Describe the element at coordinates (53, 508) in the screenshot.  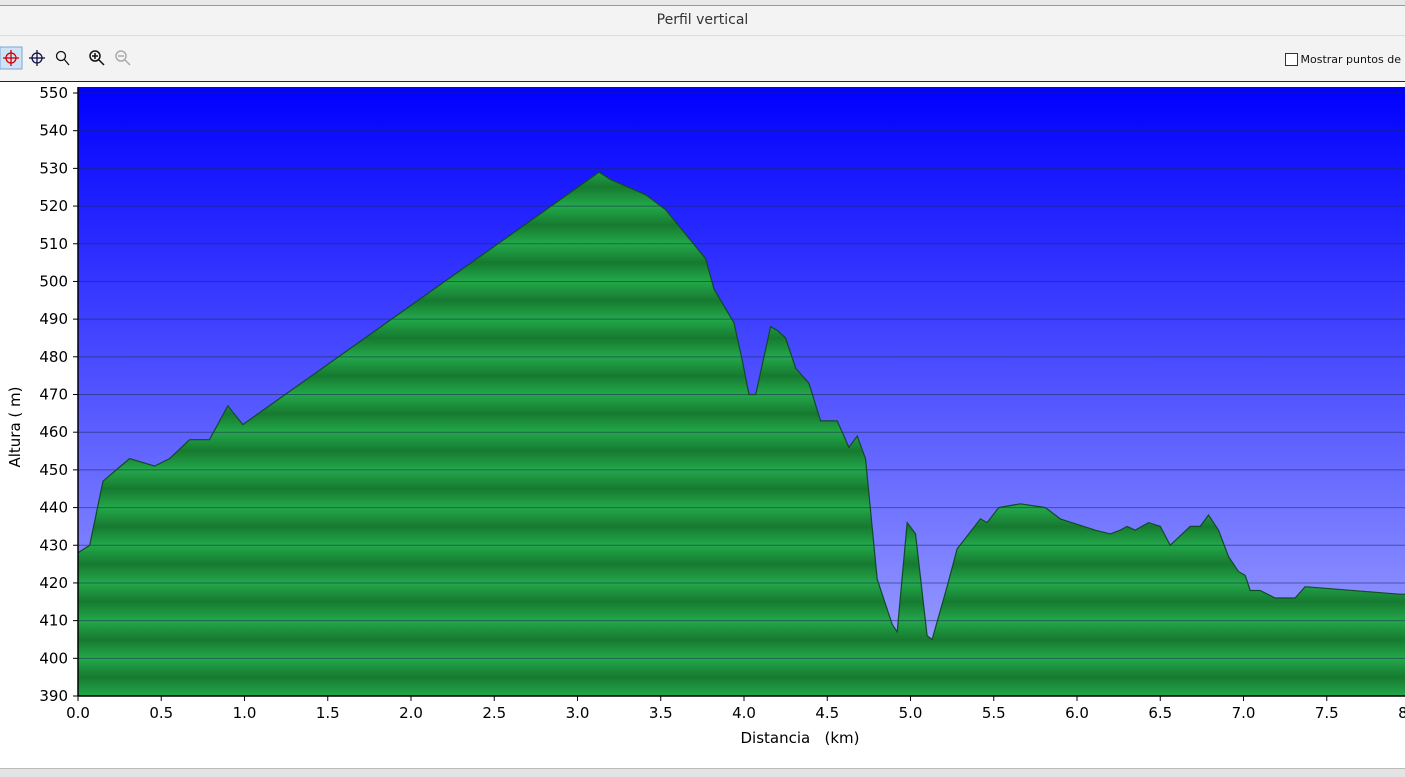
I see `y-tick-label: 440` at that location.